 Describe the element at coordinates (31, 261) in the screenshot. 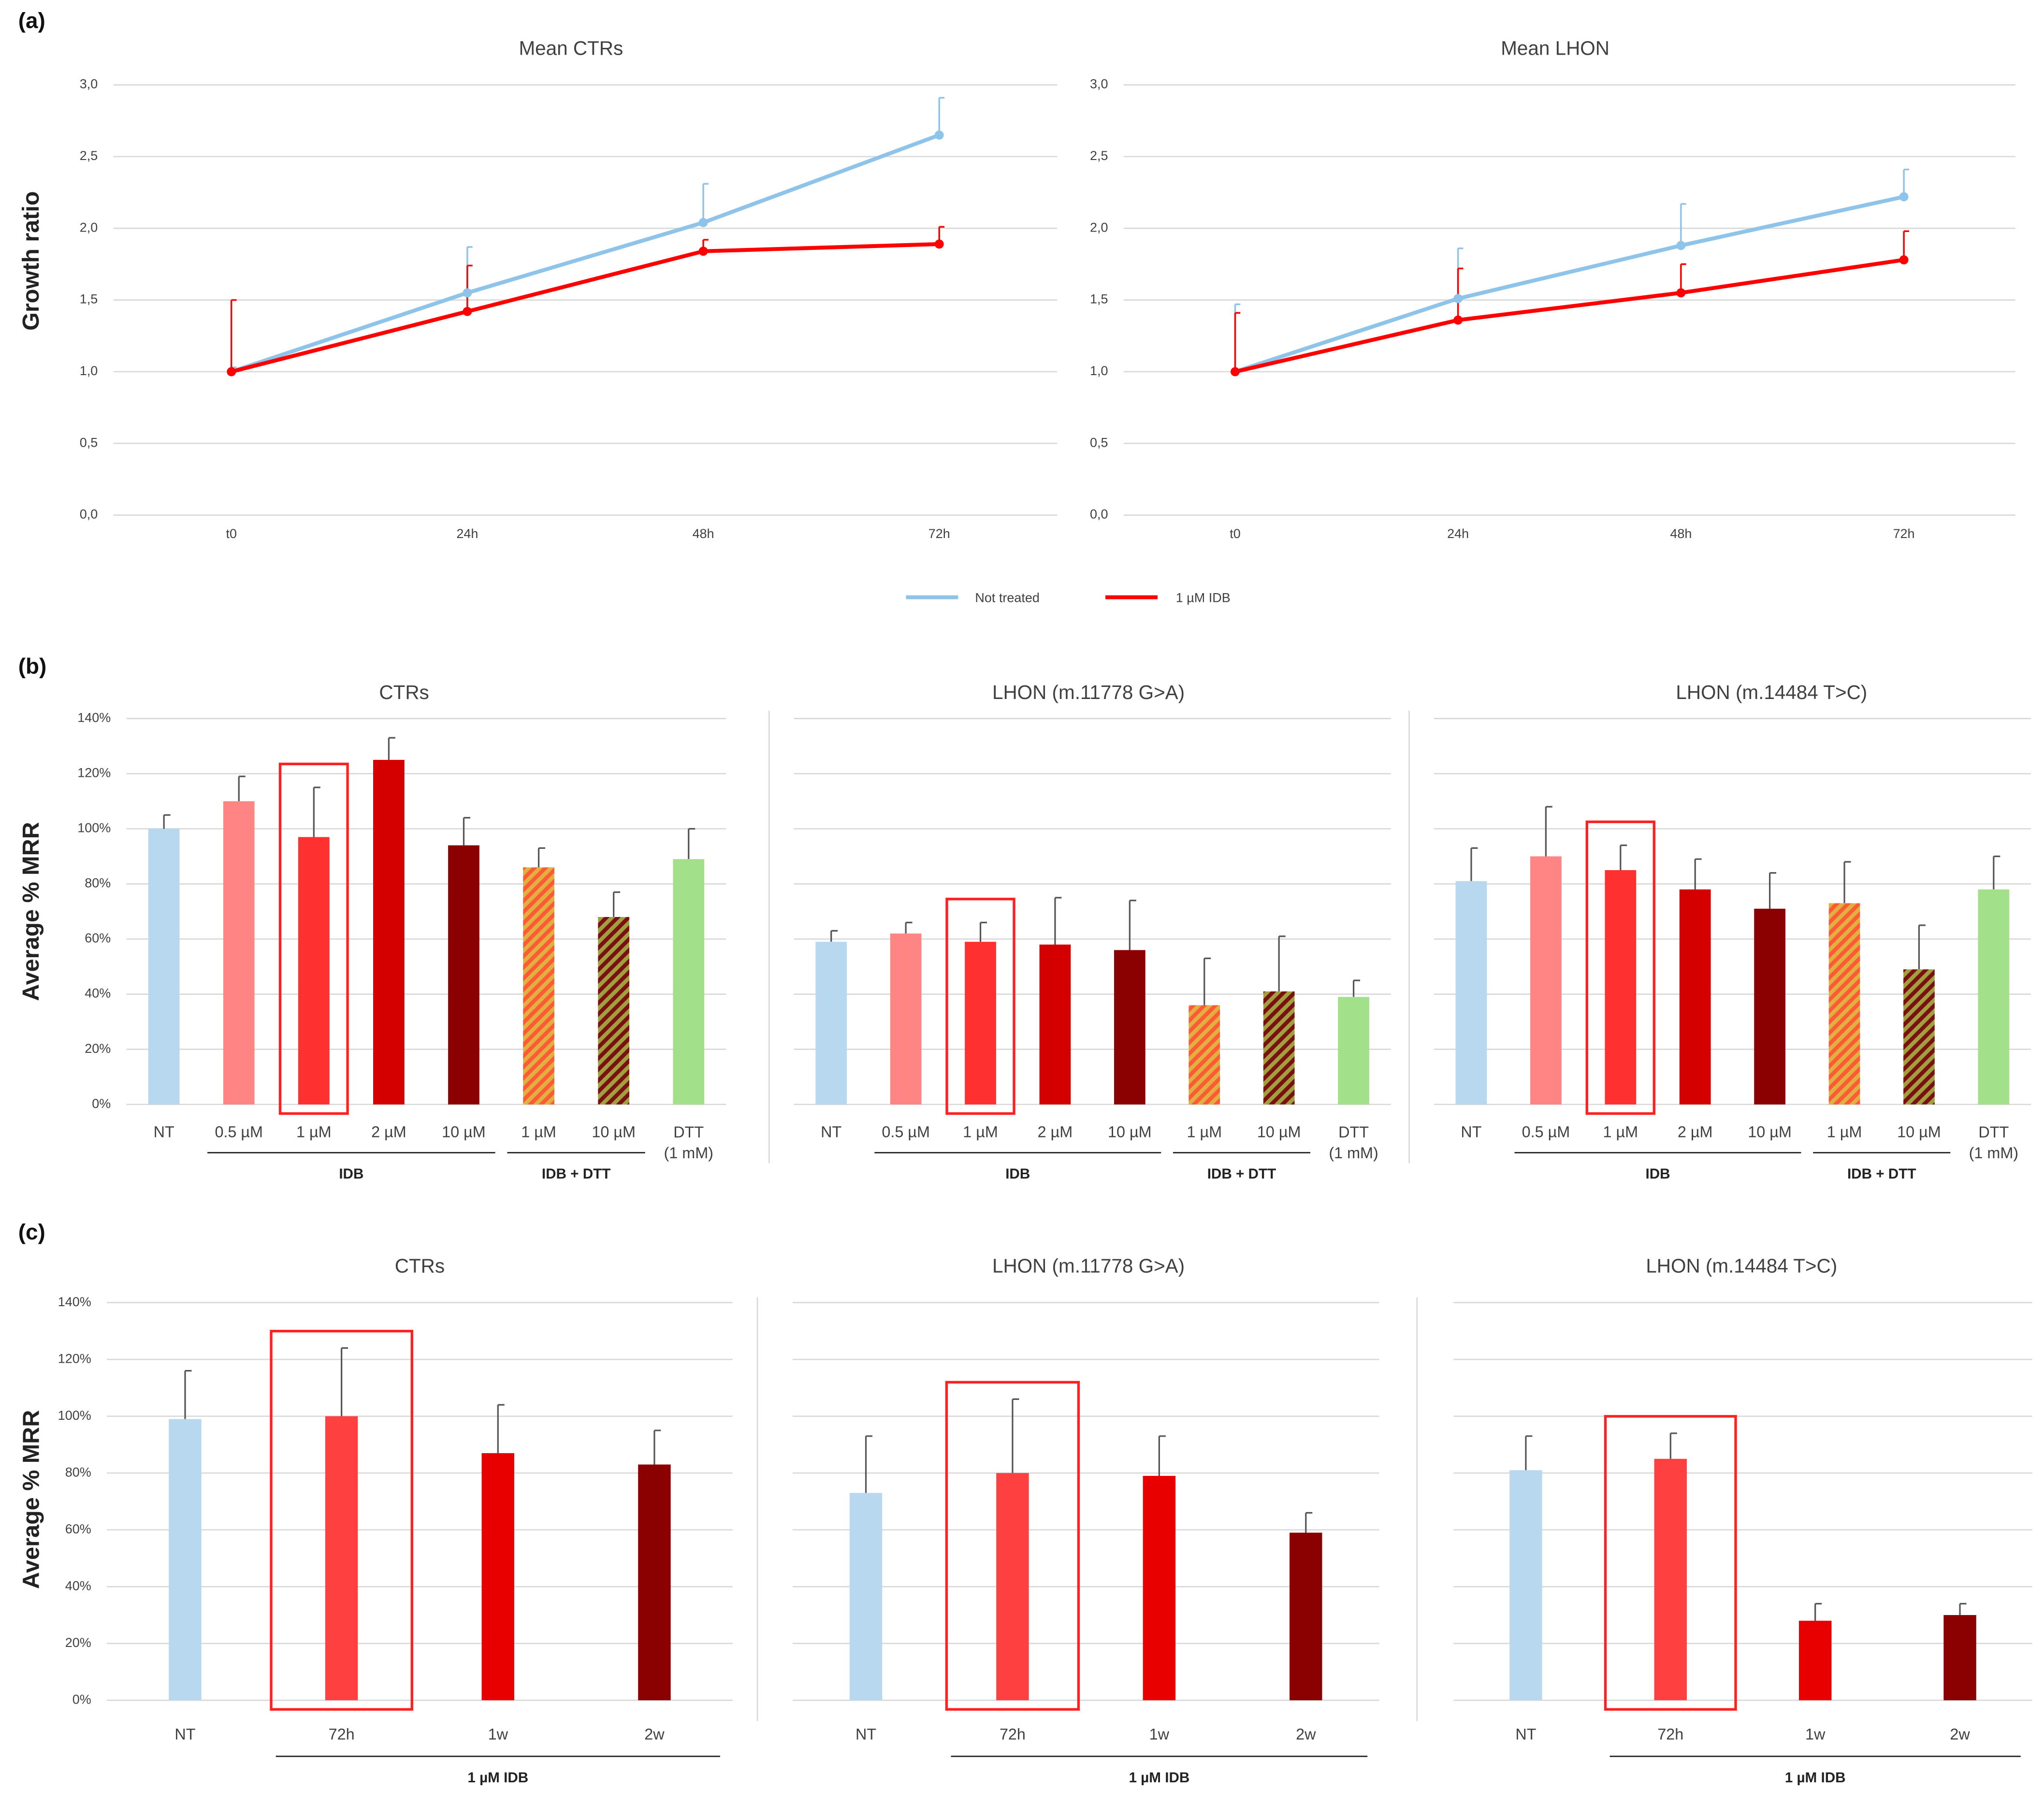

I see `y-axis-label: Growth ratio` at that location.